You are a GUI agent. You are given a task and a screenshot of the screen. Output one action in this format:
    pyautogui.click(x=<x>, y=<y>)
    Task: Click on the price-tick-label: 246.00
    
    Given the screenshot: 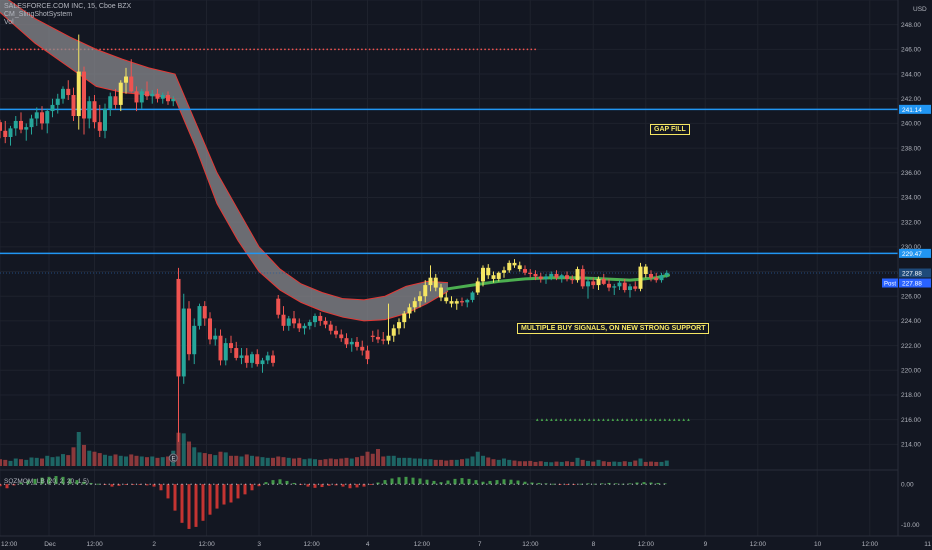 What is the action you would take?
    pyautogui.click(x=911, y=50)
    